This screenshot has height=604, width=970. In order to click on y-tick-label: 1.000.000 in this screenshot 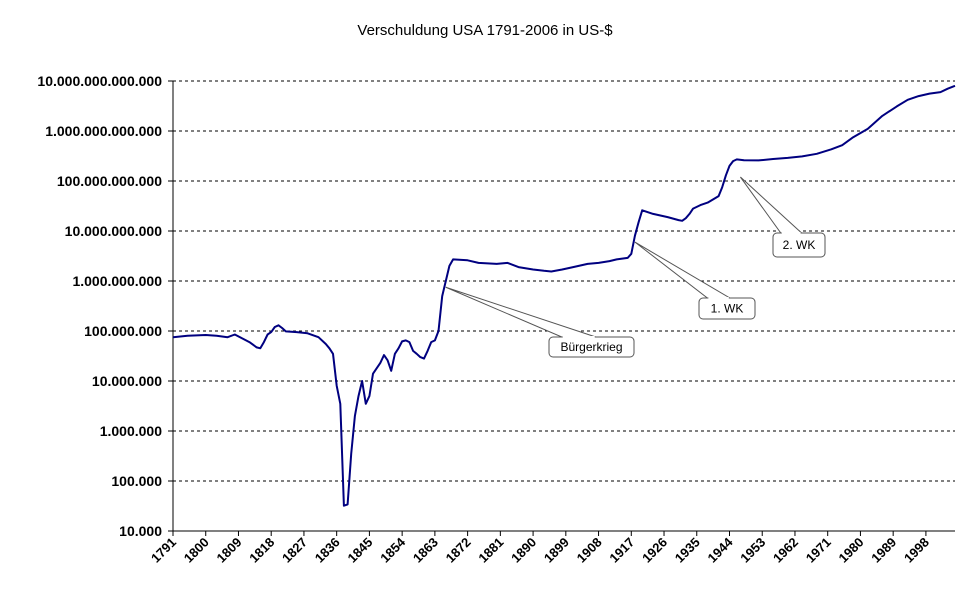, I will do `click(131, 431)`.